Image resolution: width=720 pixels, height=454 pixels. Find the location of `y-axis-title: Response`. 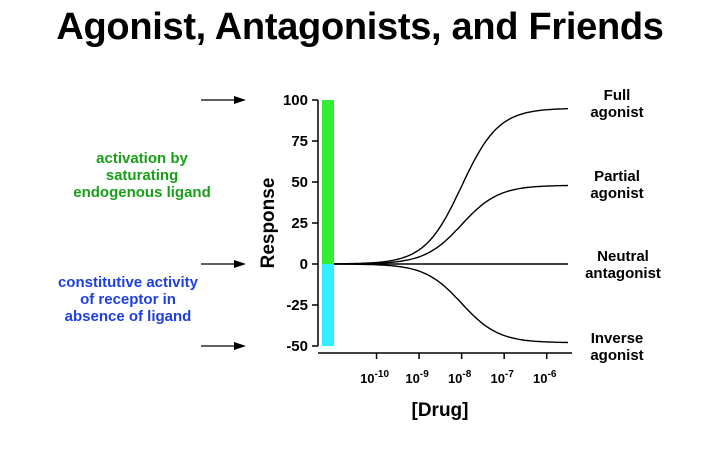

y-axis-title: Response is located at coordinates (268, 223).